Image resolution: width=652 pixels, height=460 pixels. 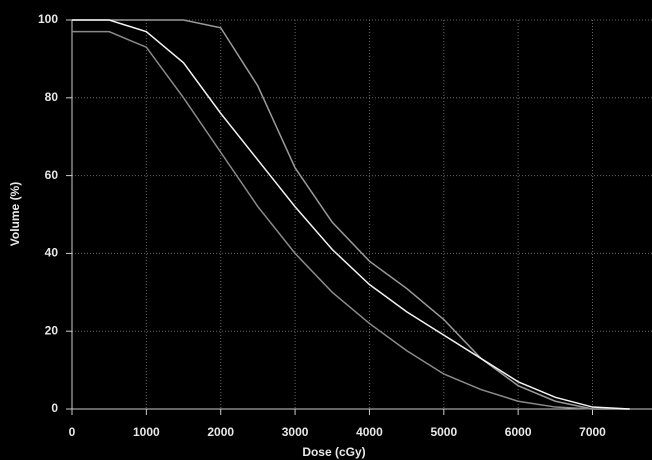 I want to click on x-tick-label: 6000, so click(x=518, y=432).